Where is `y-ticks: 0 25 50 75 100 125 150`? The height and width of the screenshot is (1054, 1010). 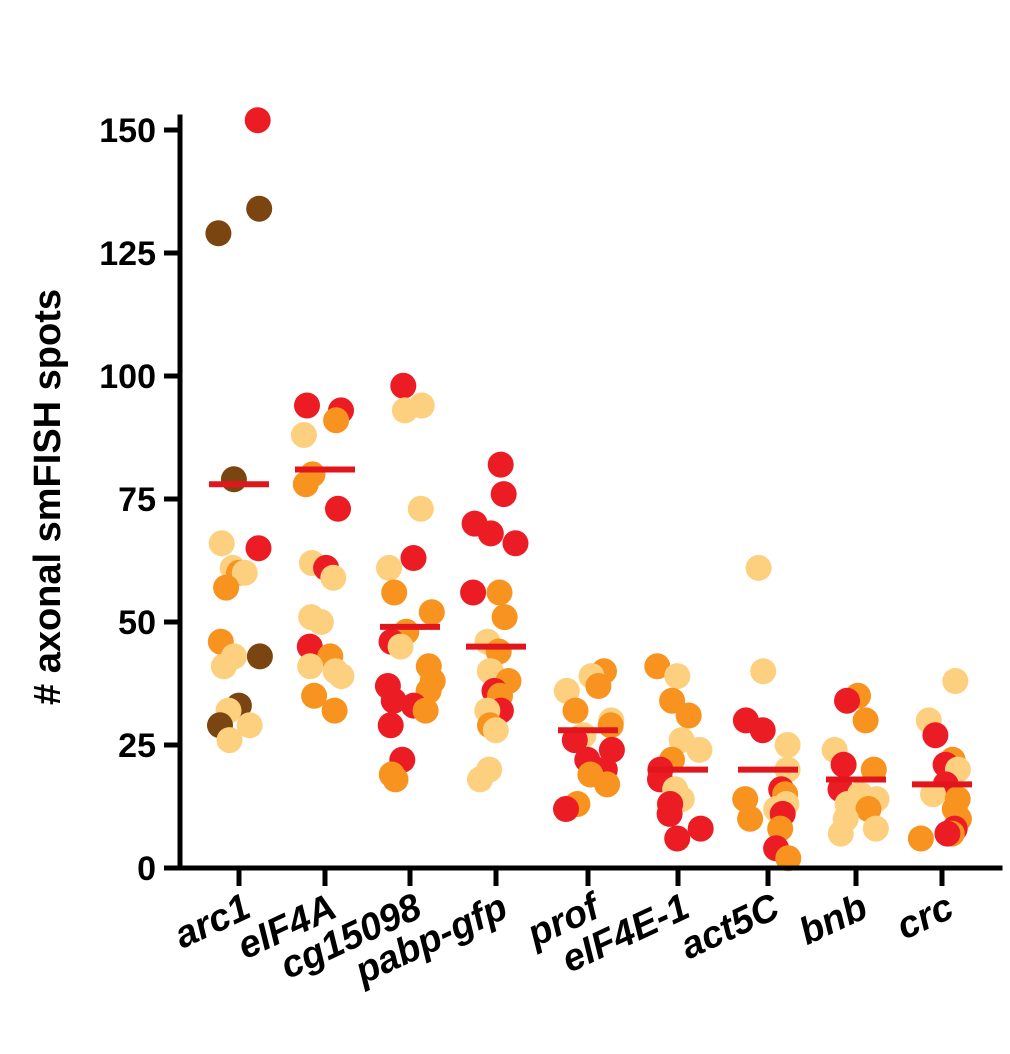
y-ticks: 0 25 50 75 100 125 150 is located at coordinates (139, 500).